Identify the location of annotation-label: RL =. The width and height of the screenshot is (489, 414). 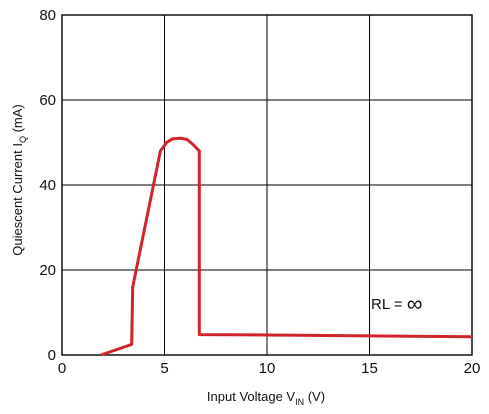
(389, 304).